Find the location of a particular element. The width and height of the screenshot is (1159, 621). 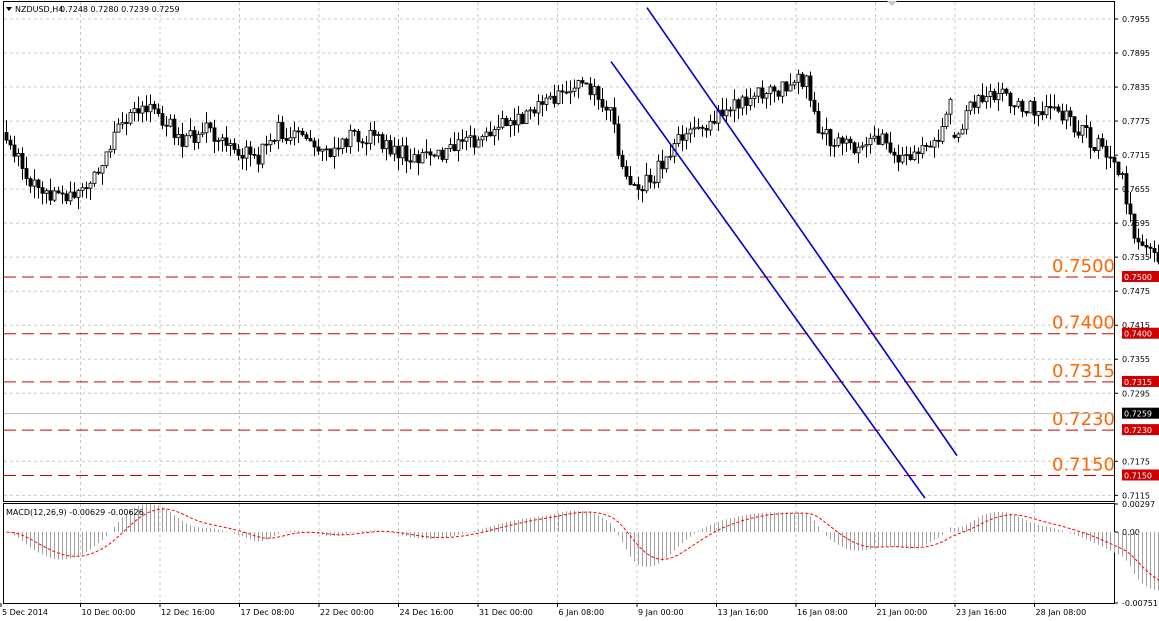

scroll-marker-icon is located at coordinates (892, 3).